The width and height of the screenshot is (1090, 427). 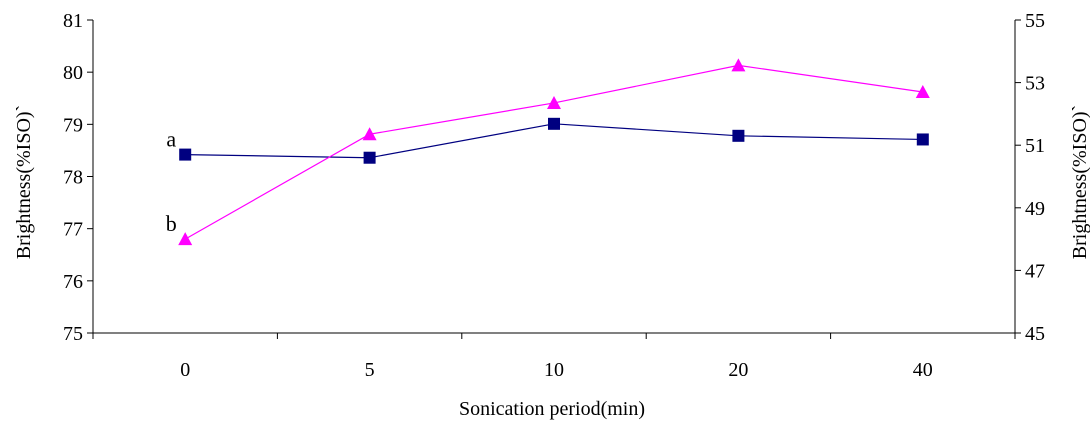 I want to click on y-right-tick-label: 49, so click(x=1035, y=209).